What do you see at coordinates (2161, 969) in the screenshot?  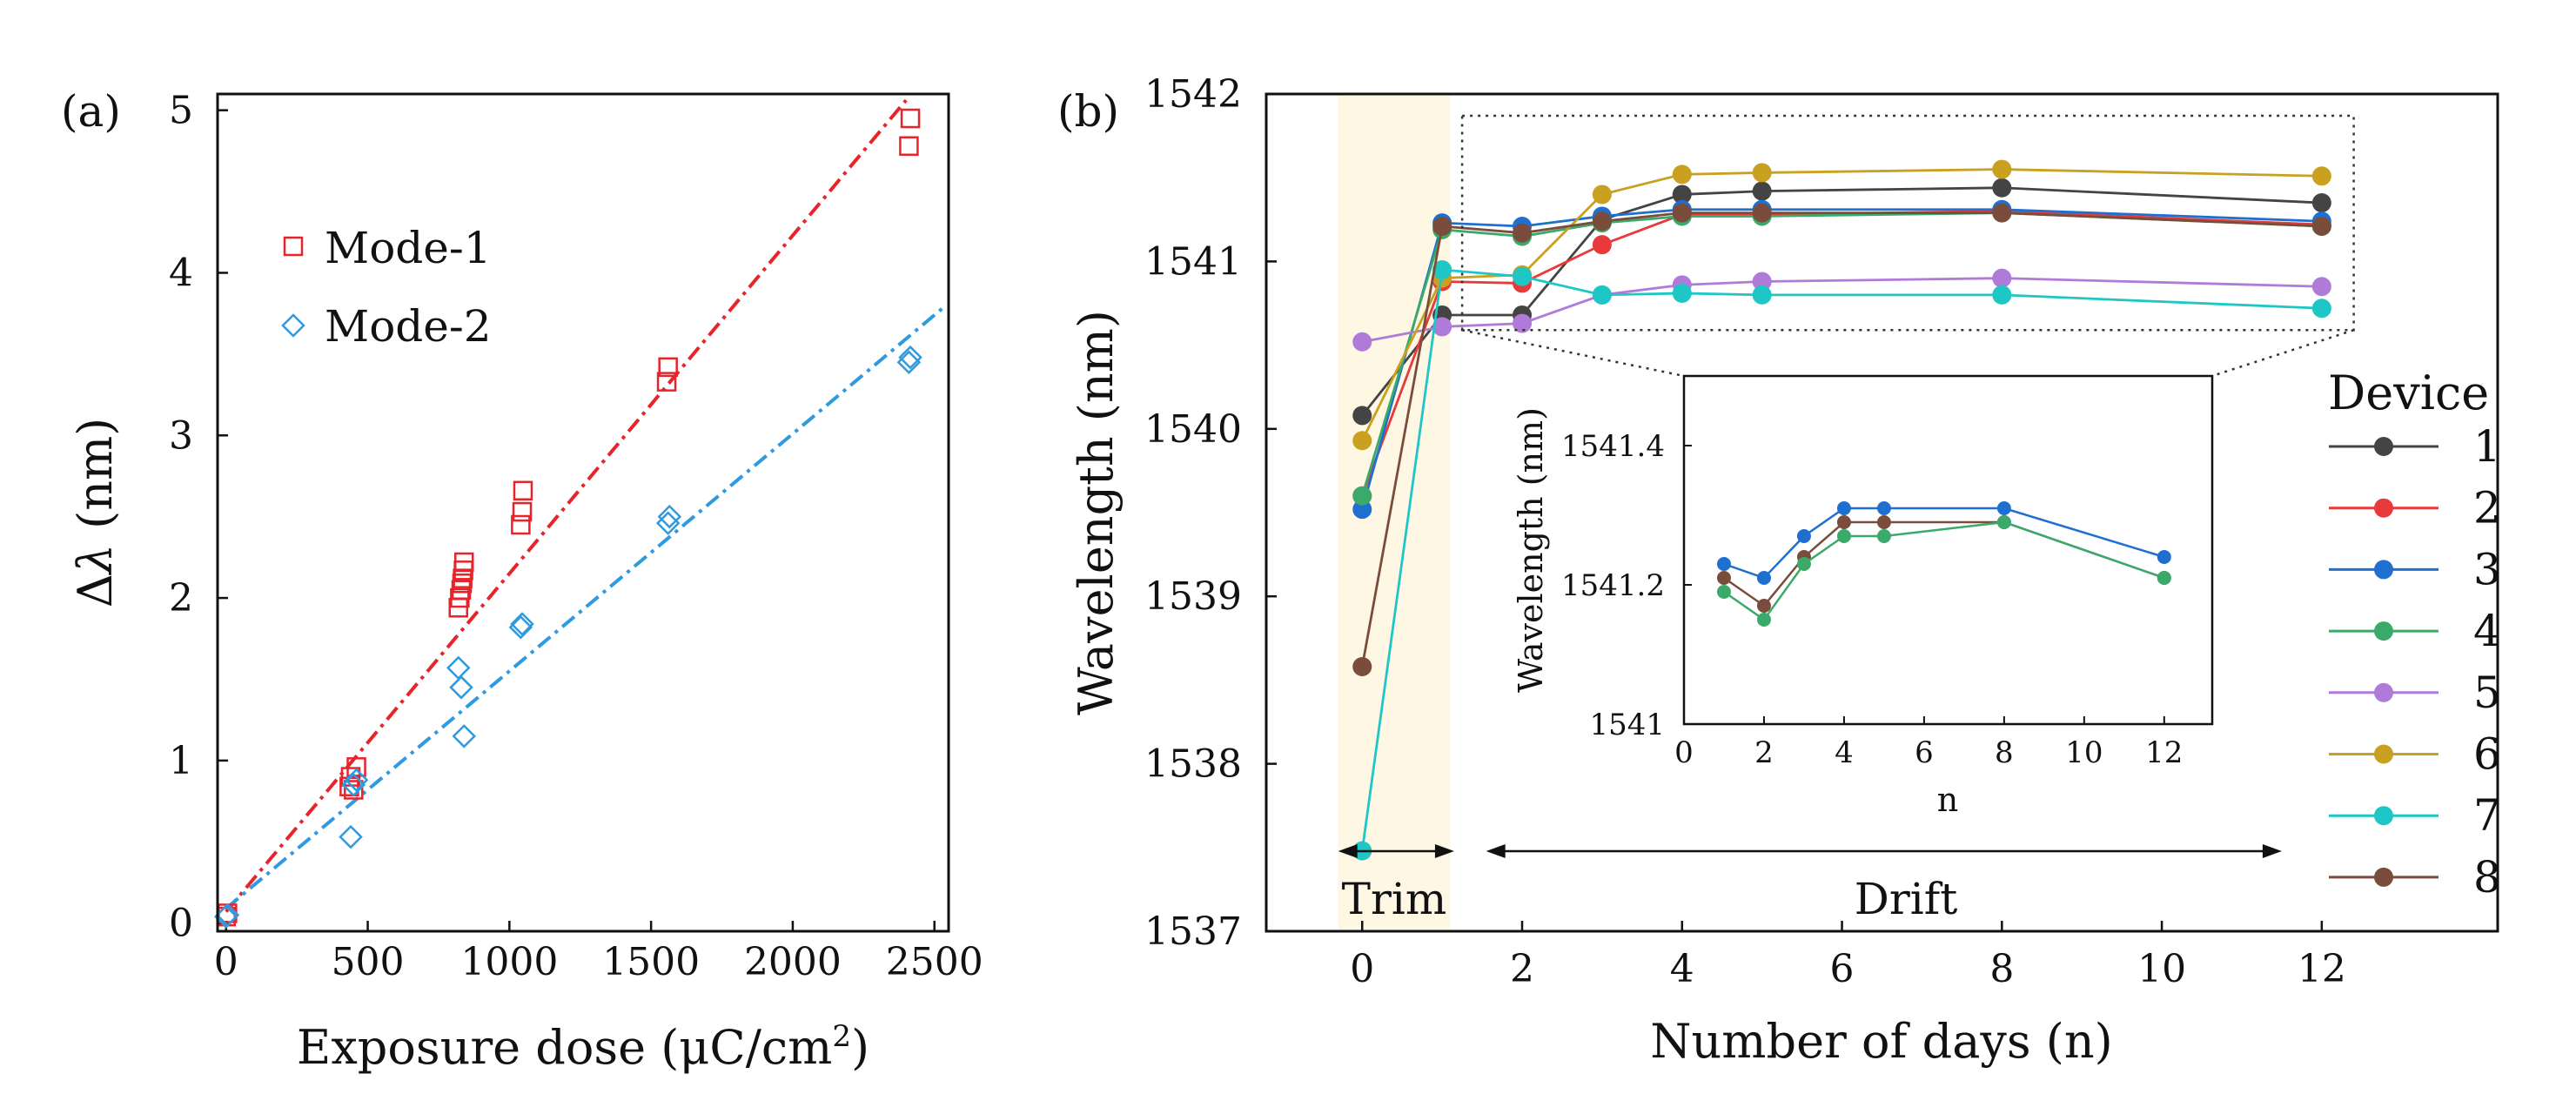 I see `x-tick-label: 10` at bounding box center [2161, 969].